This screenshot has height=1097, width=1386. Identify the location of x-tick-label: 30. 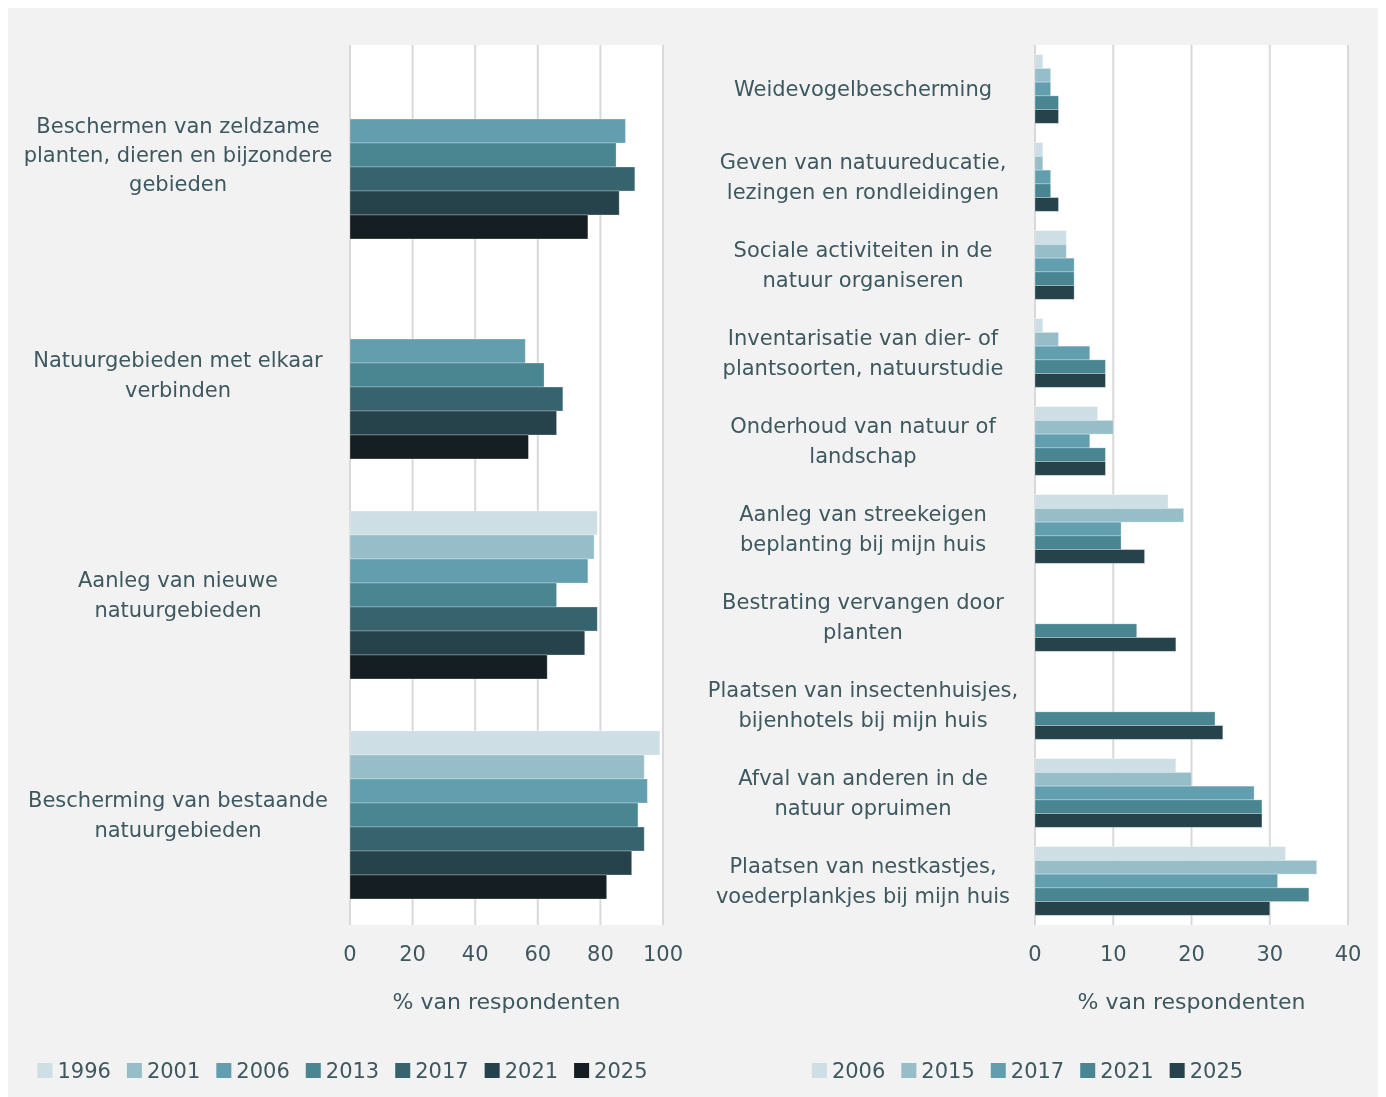
(1270, 954).